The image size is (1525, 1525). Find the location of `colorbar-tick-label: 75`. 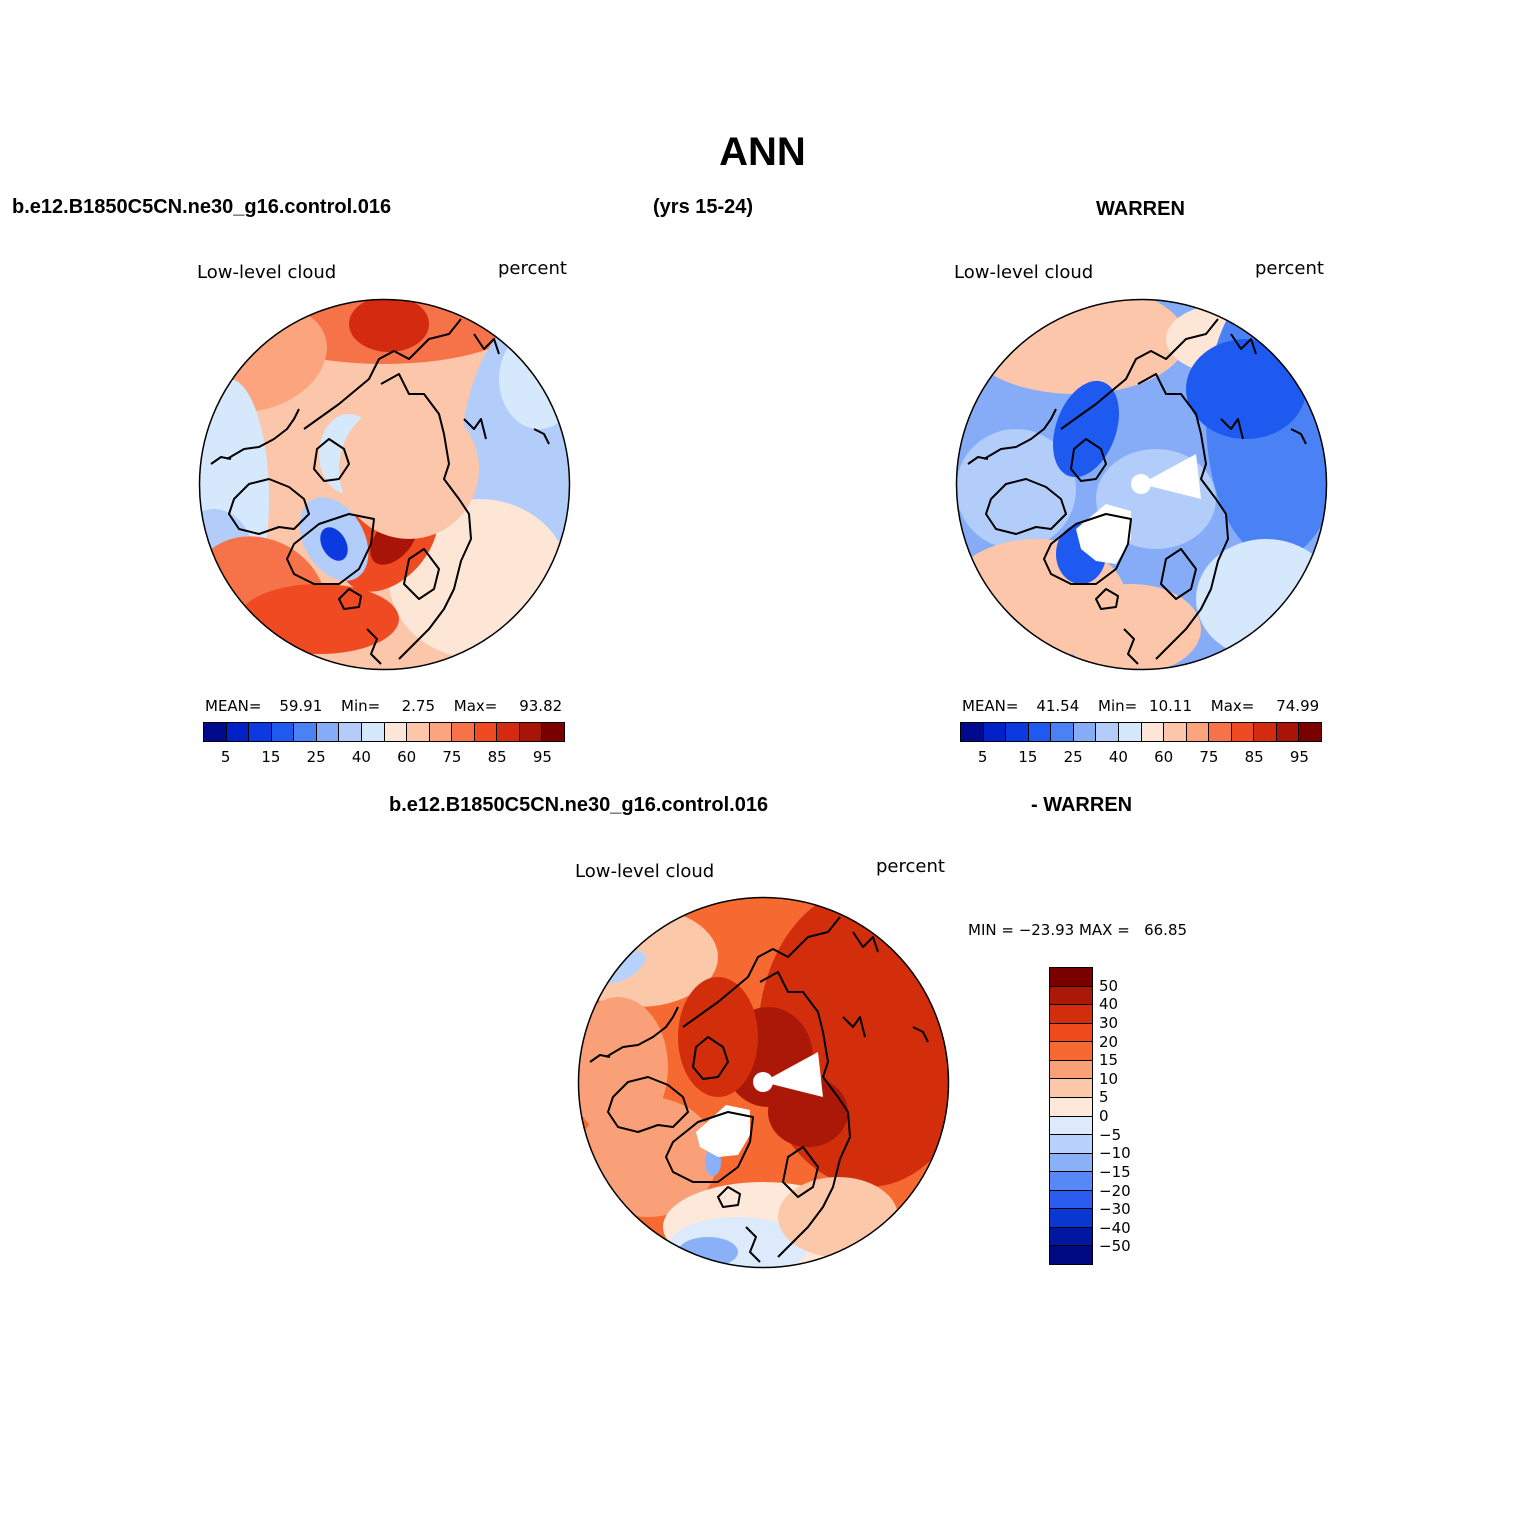

colorbar-tick-label: 75 is located at coordinates (1209, 757).